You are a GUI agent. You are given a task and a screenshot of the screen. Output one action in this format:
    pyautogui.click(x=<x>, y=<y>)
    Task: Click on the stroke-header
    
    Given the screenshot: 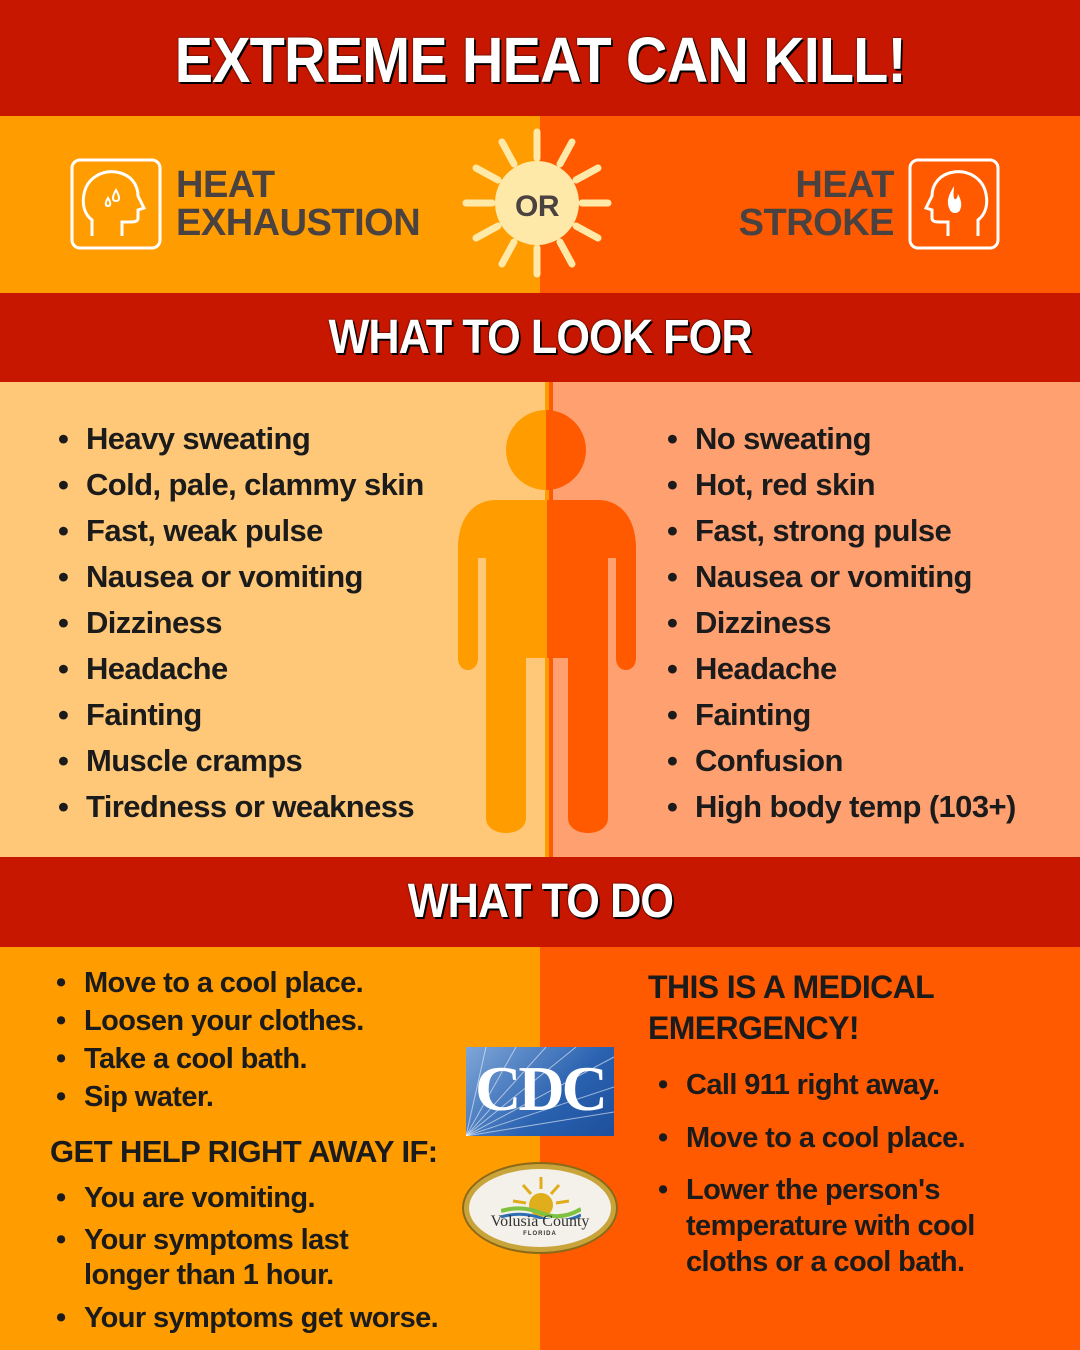 What is the action you would take?
    pyautogui.click(x=810, y=204)
    